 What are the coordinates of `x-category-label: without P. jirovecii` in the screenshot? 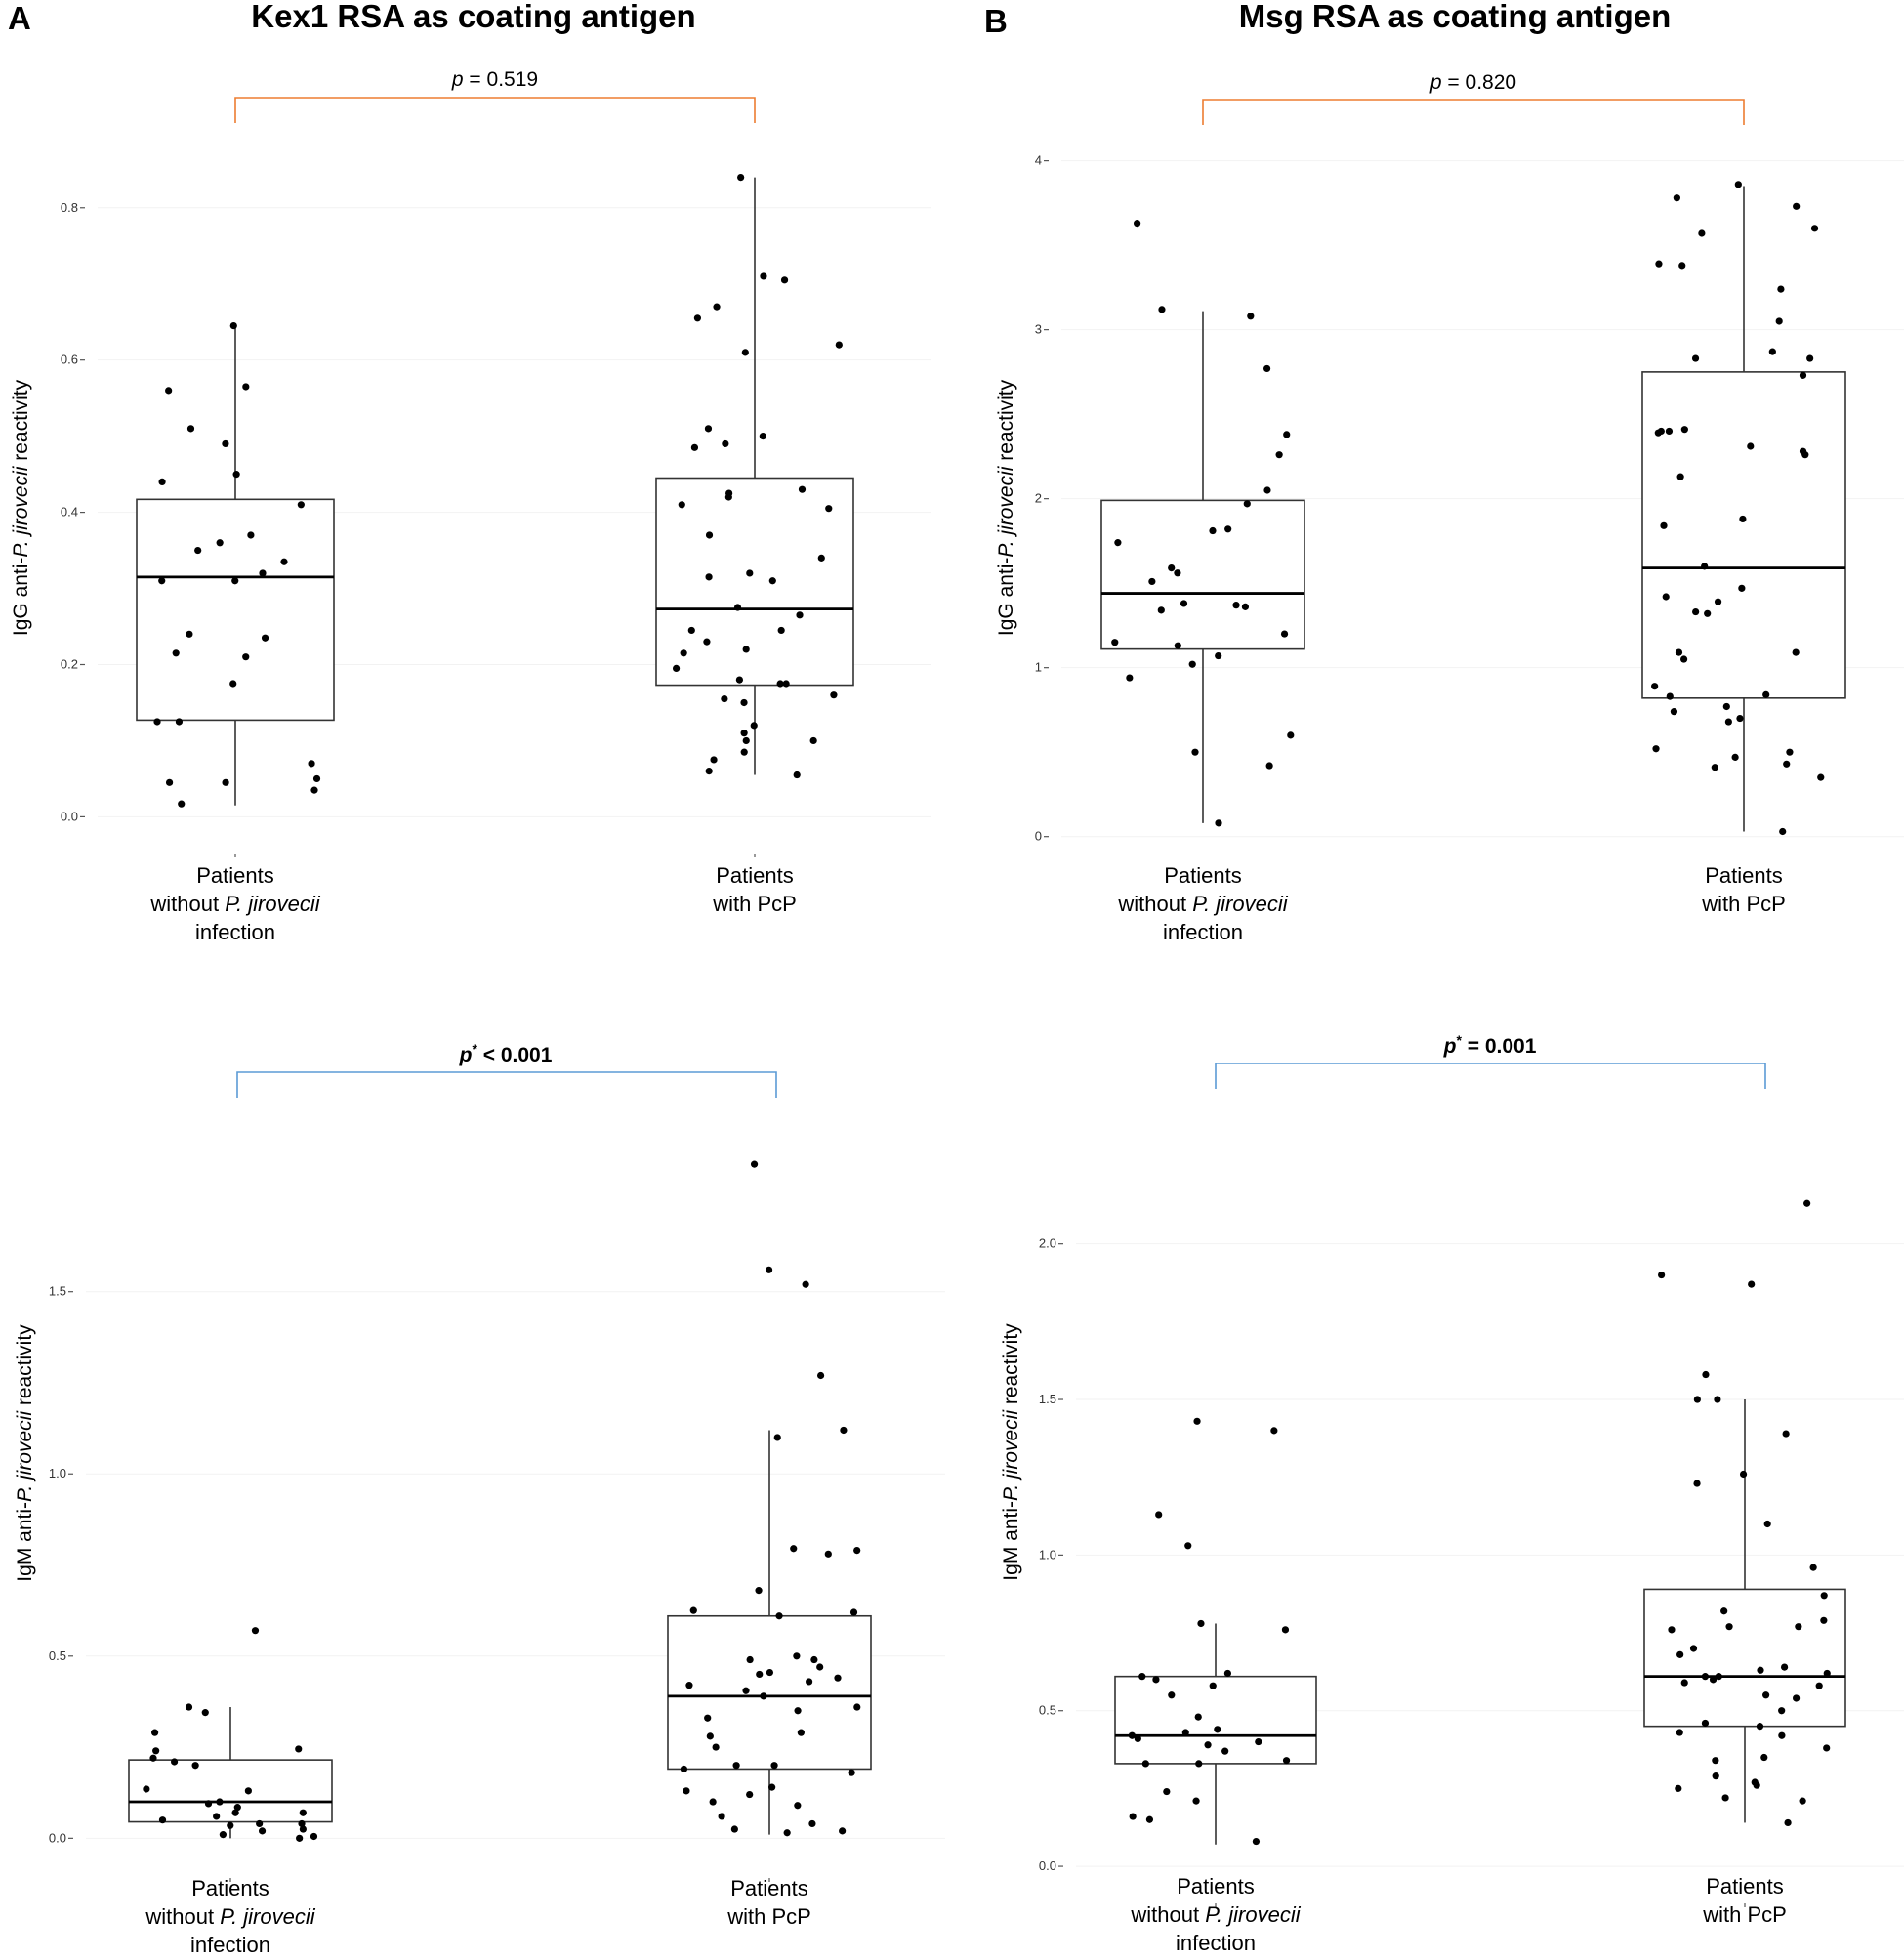 It's located at (1202, 904).